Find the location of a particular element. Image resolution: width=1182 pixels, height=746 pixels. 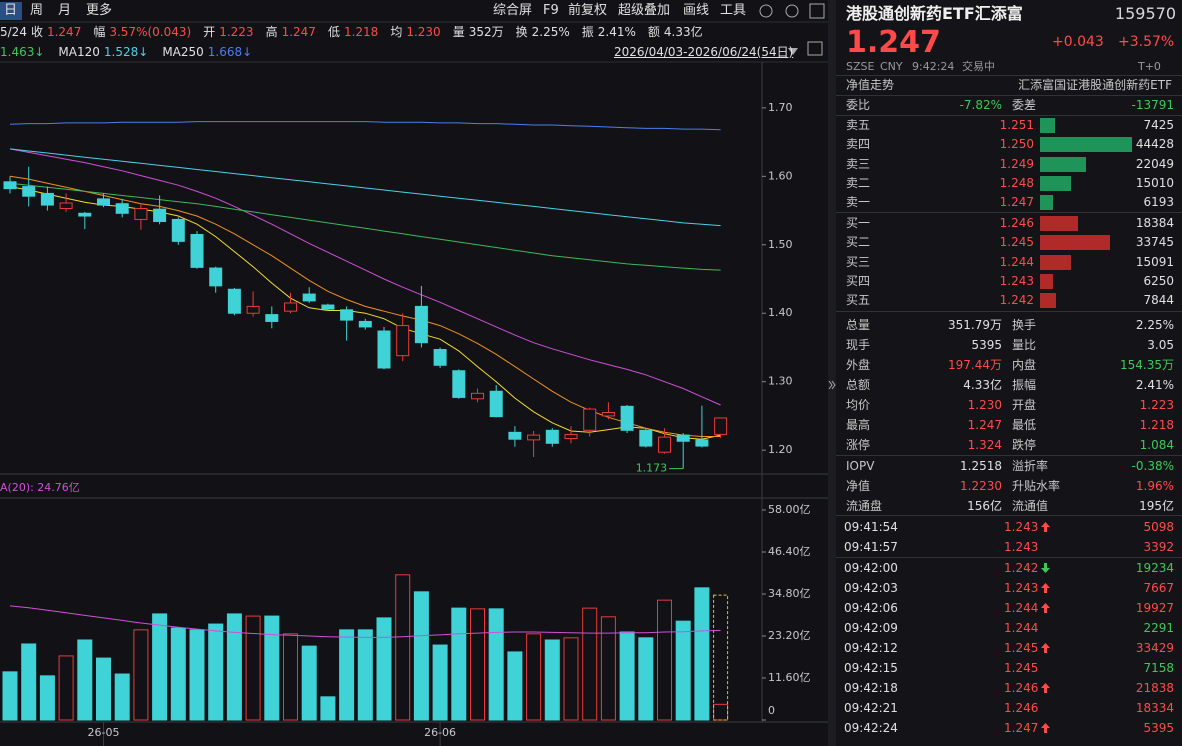

book-volume: 7844 is located at coordinates (1158, 300).